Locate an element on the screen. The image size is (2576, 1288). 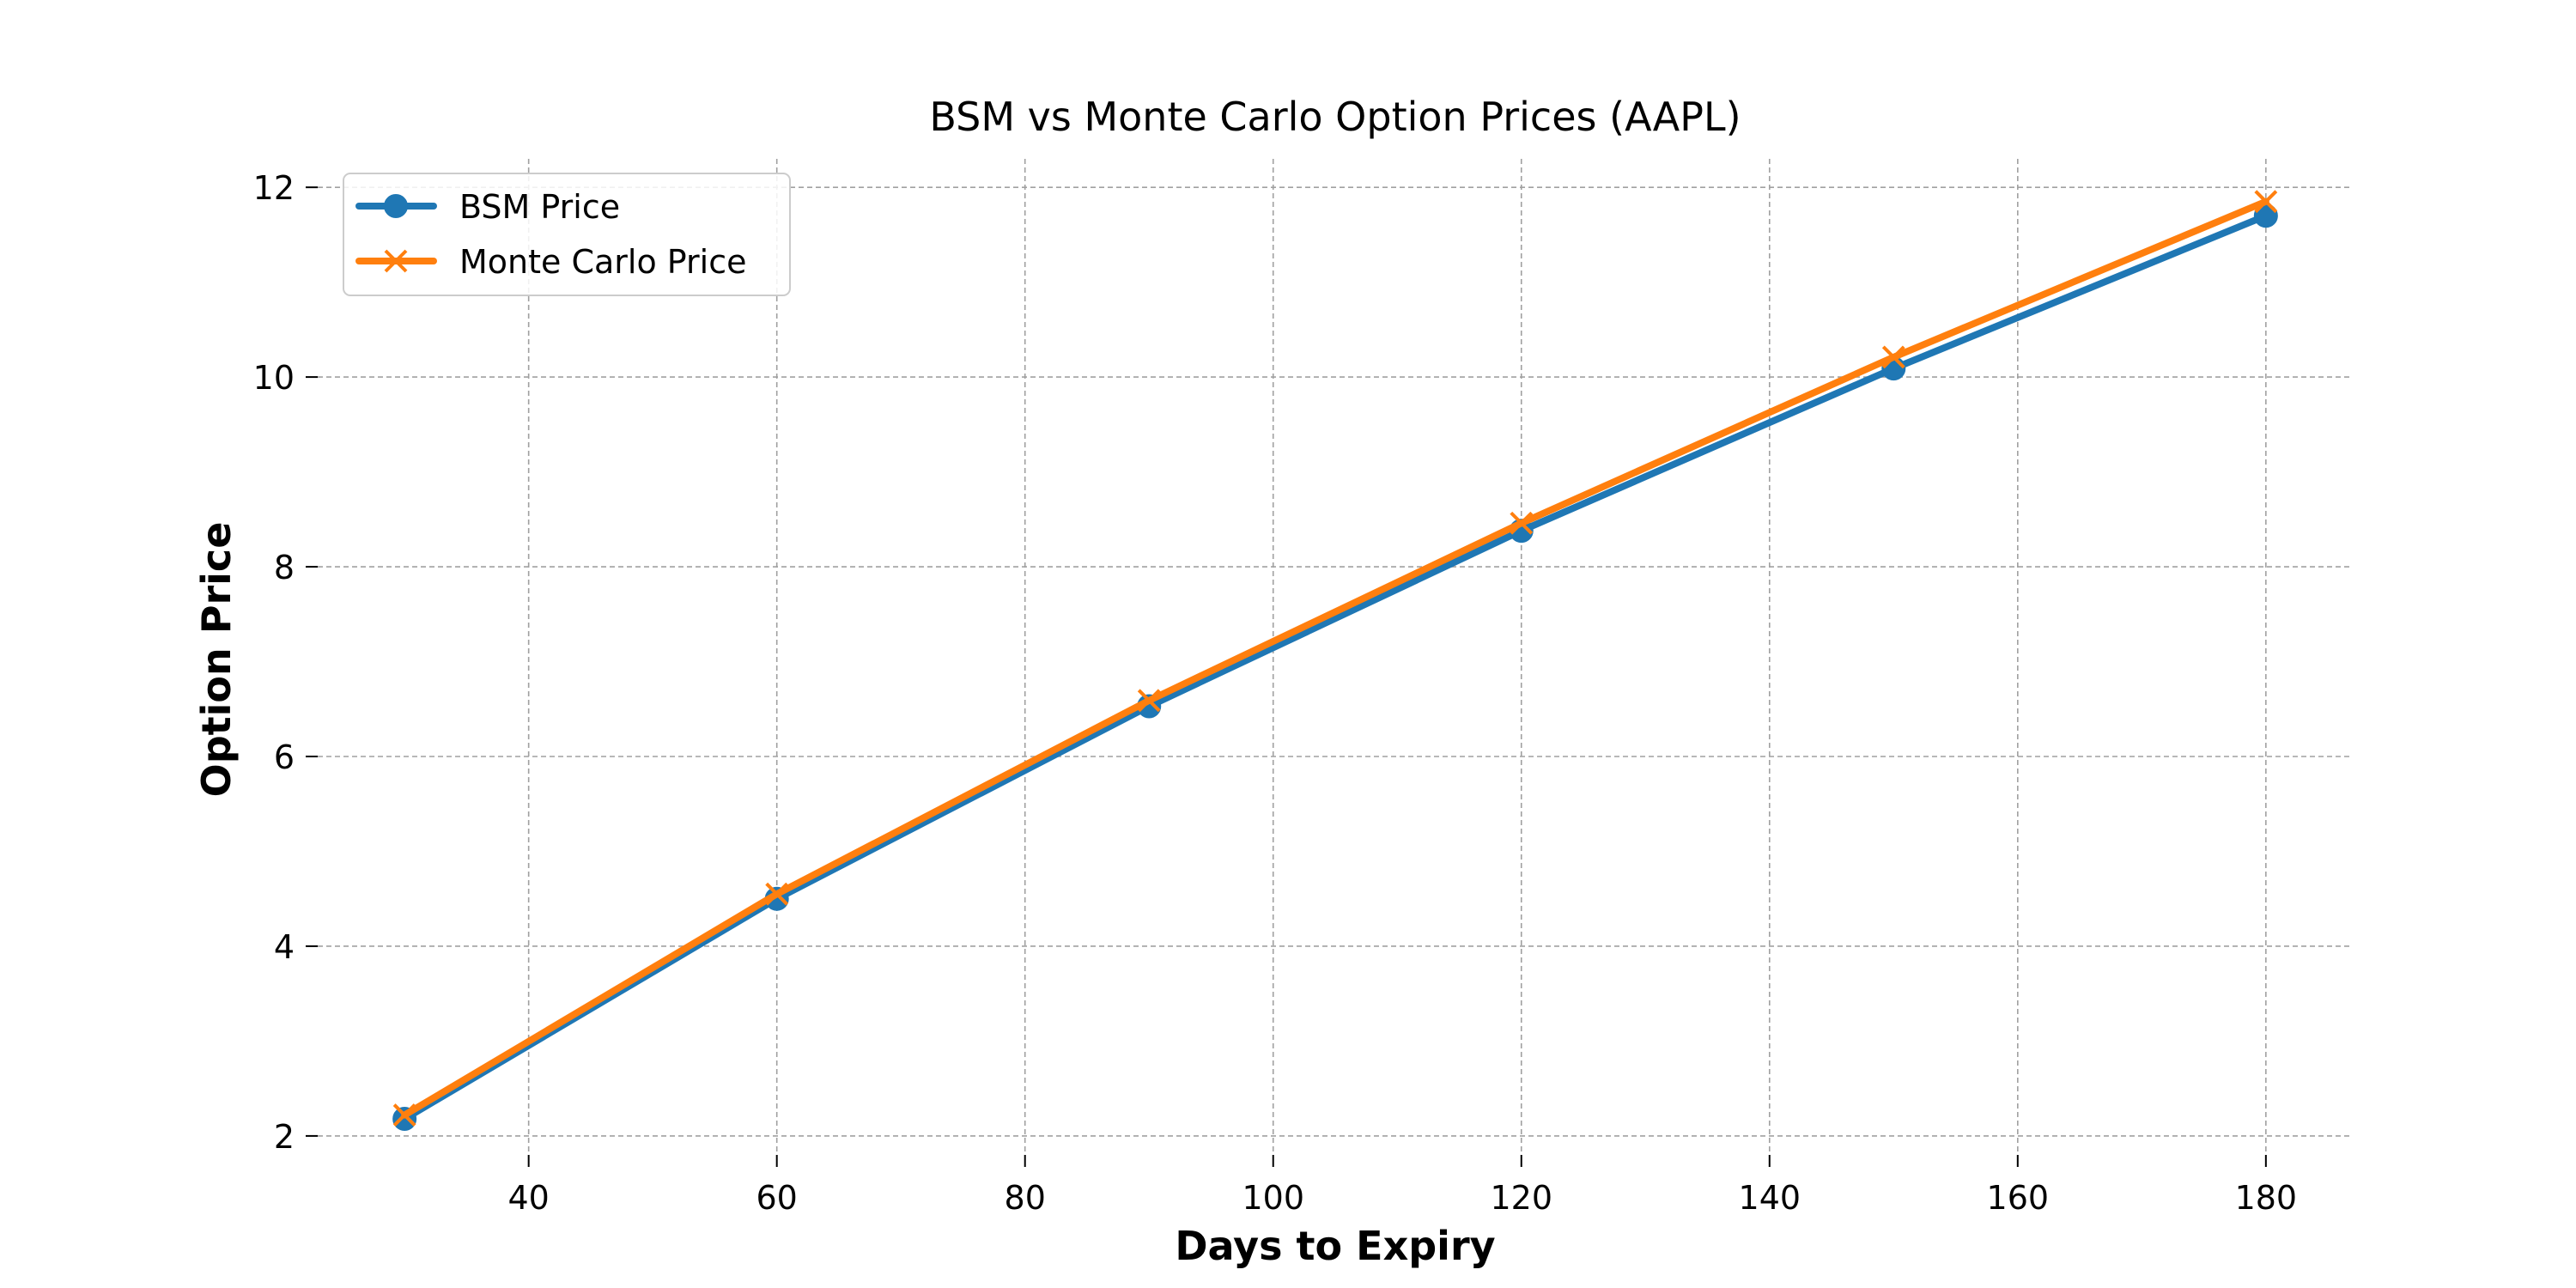
chart-title: BSM vs Monte Carlo Option Prices (AAPL) is located at coordinates (1335, 117).